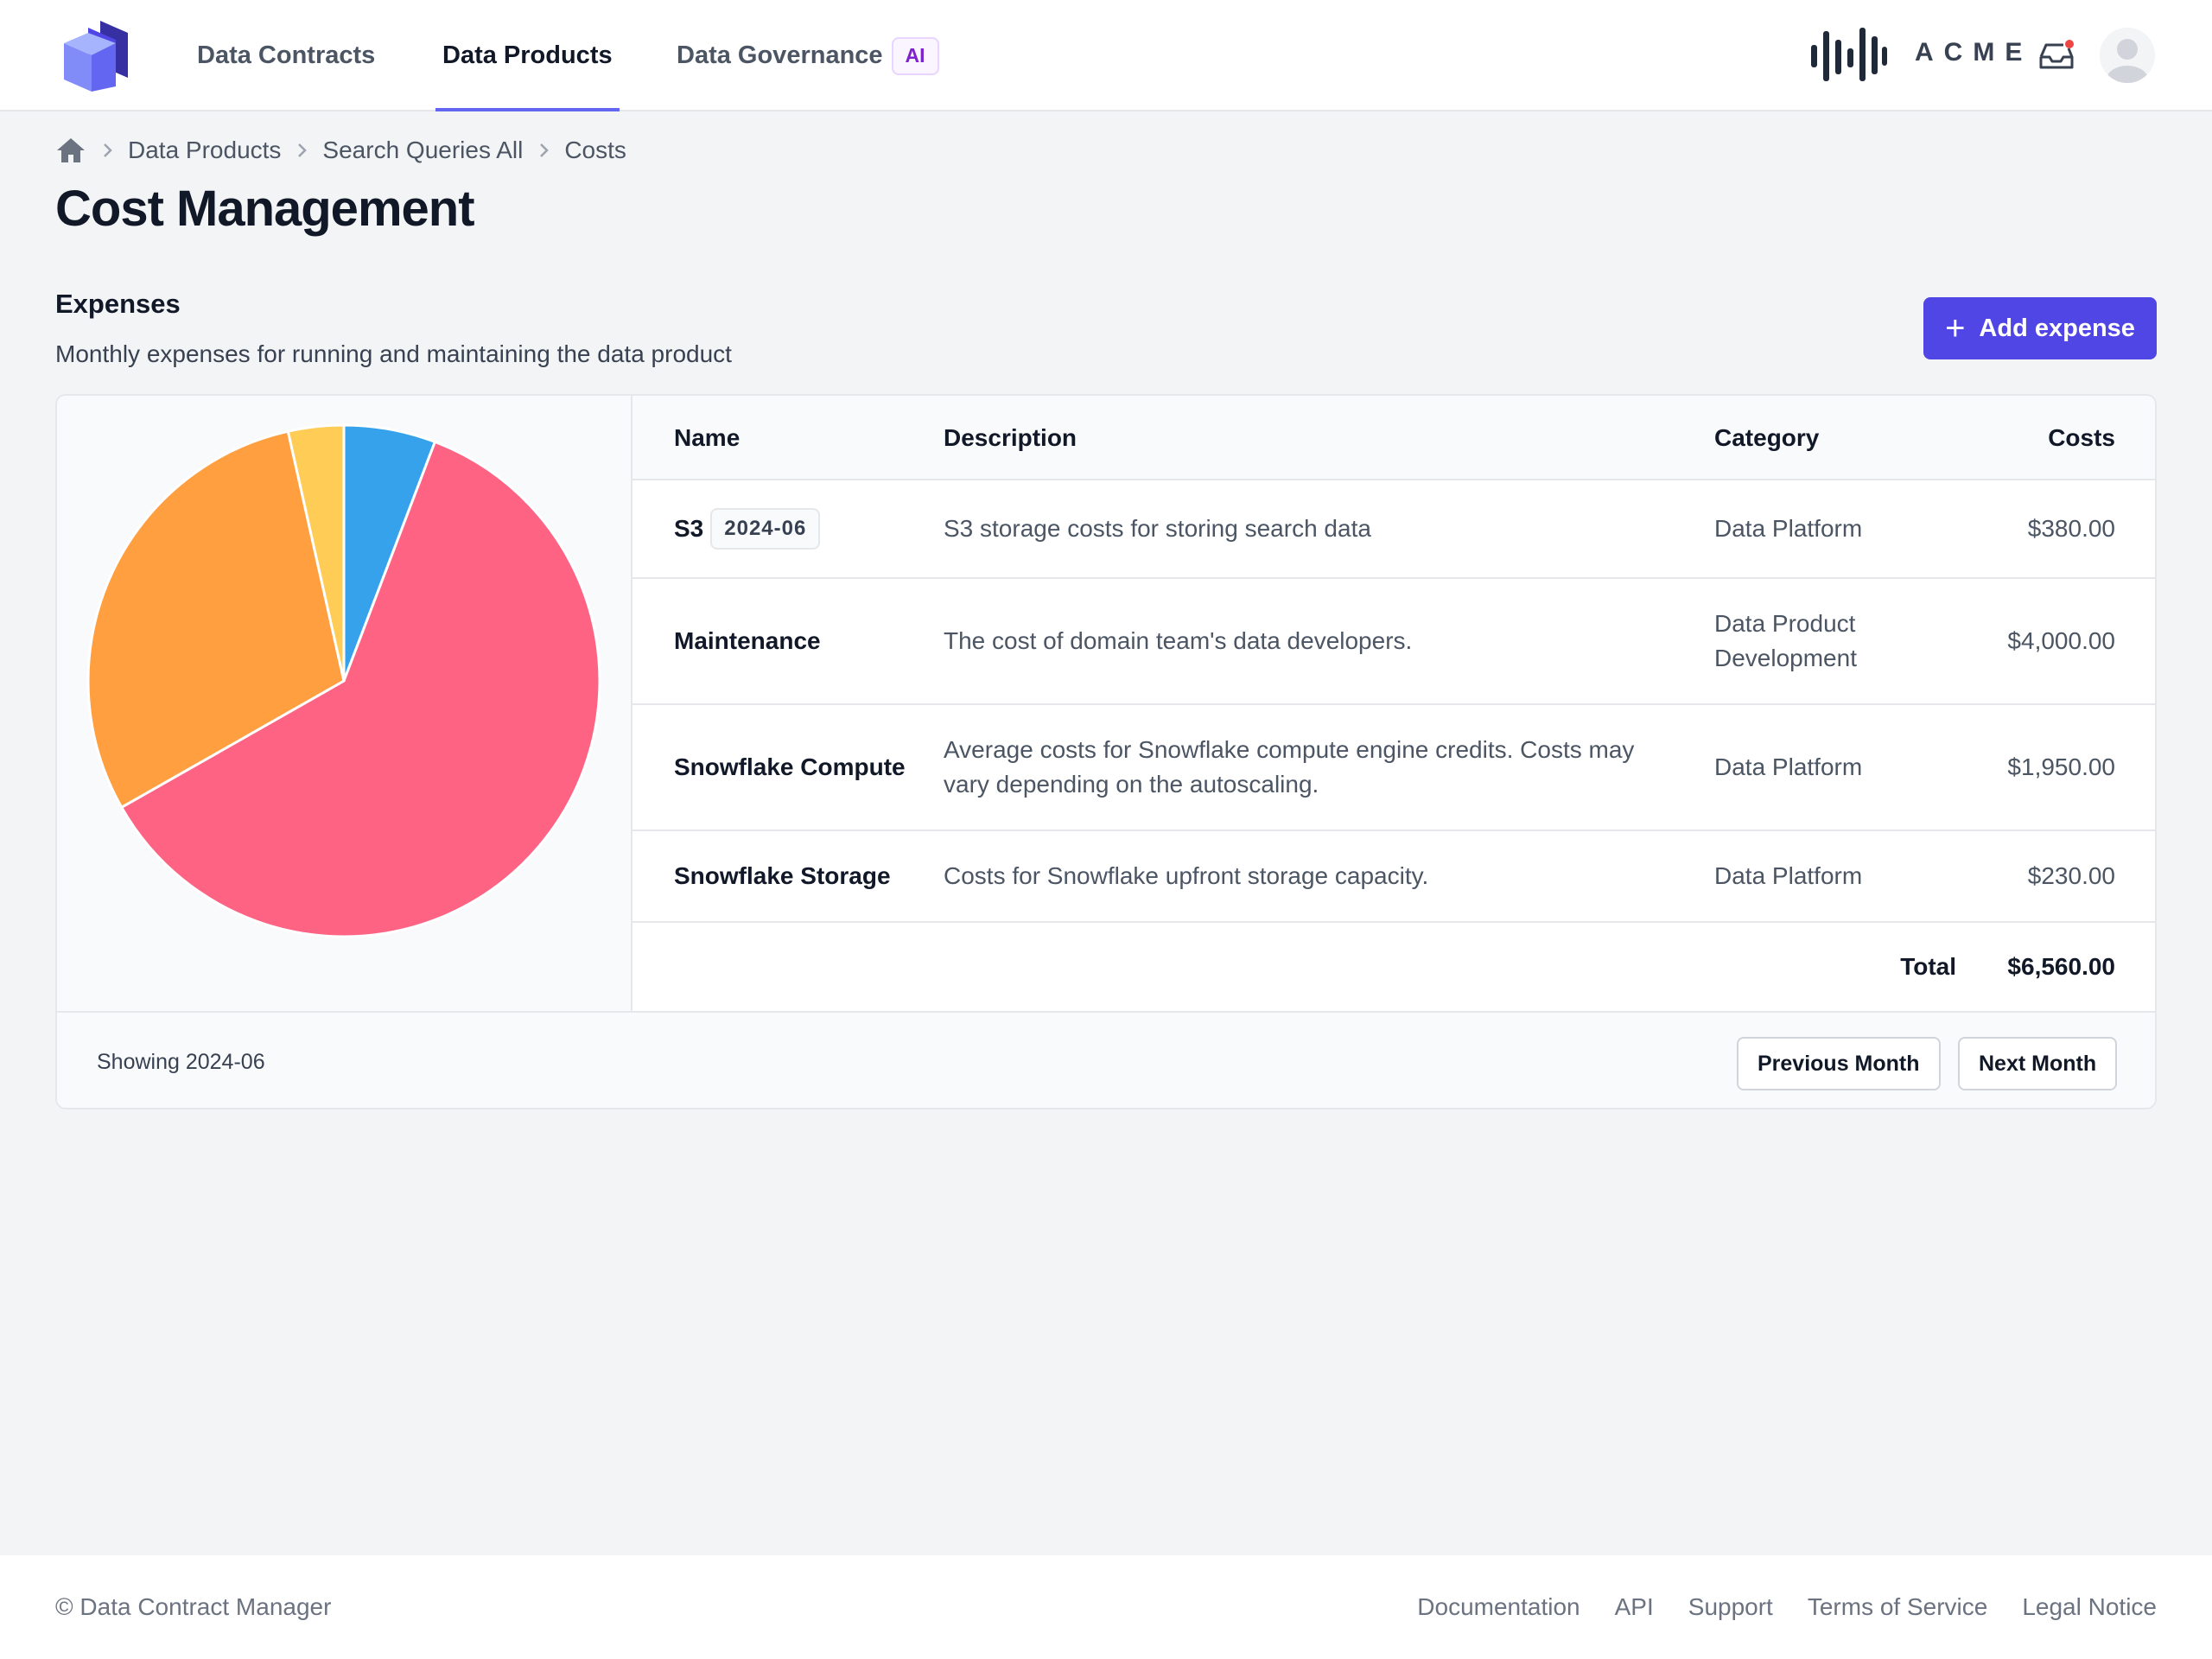 The height and width of the screenshot is (1659, 2212). I want to click on acme-logo-icon, so click(1849, 54).